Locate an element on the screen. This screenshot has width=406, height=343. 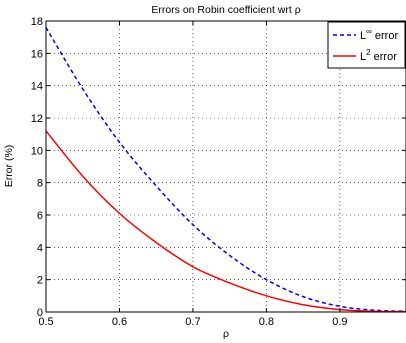
legend-box is located at coordinates (366, 45).